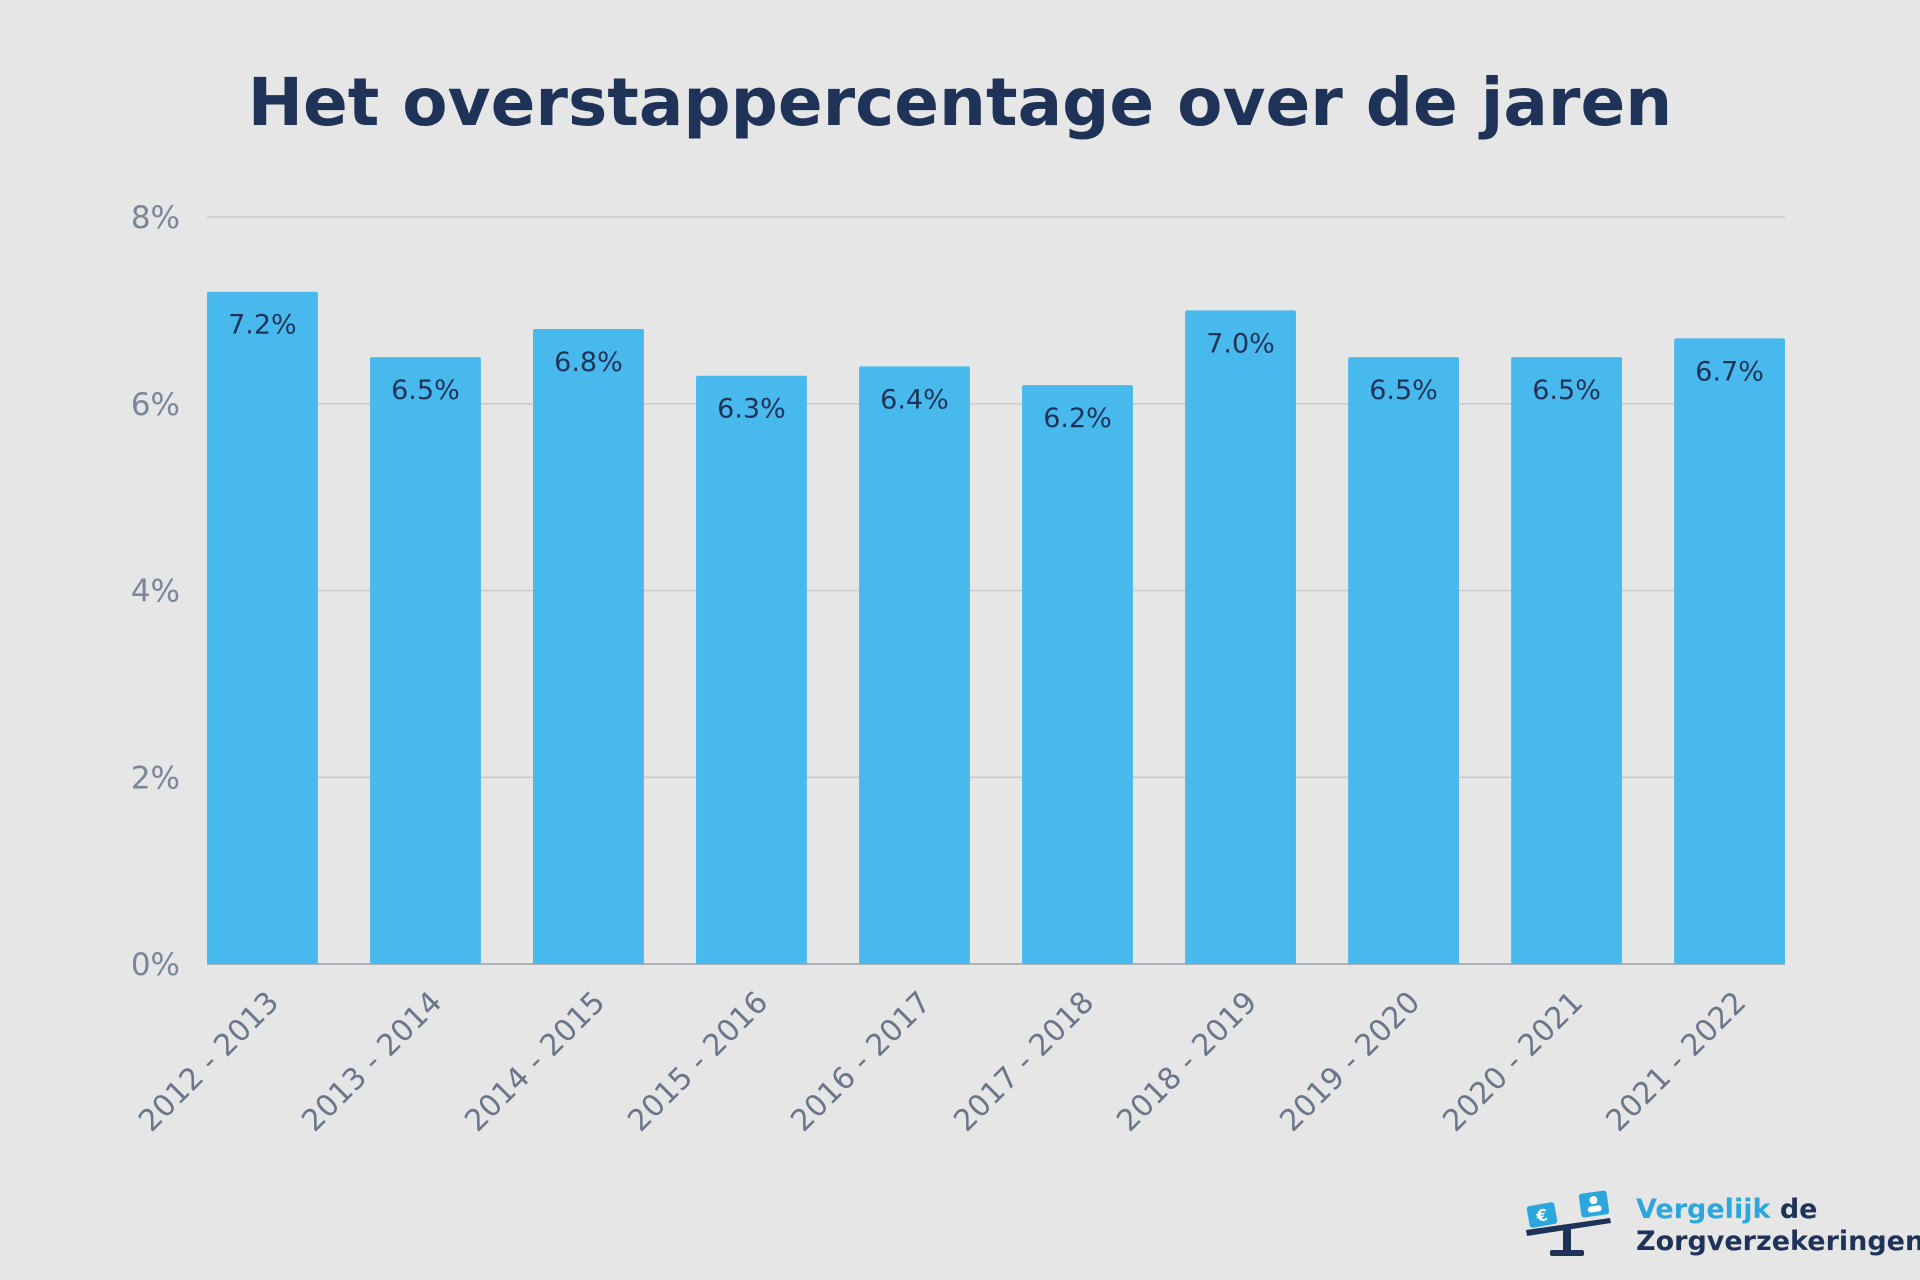  What do you see at coordinates (1729, 371) in the screenshot?
I see `data-label: 6.7%` at bounding box center [1729, 371].